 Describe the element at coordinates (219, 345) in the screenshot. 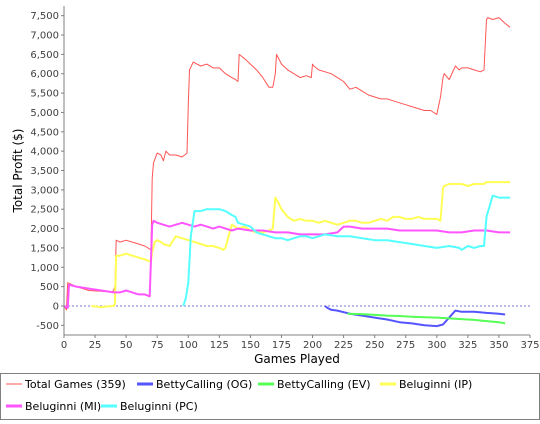

I see `x-tick-label: 125` at that location.